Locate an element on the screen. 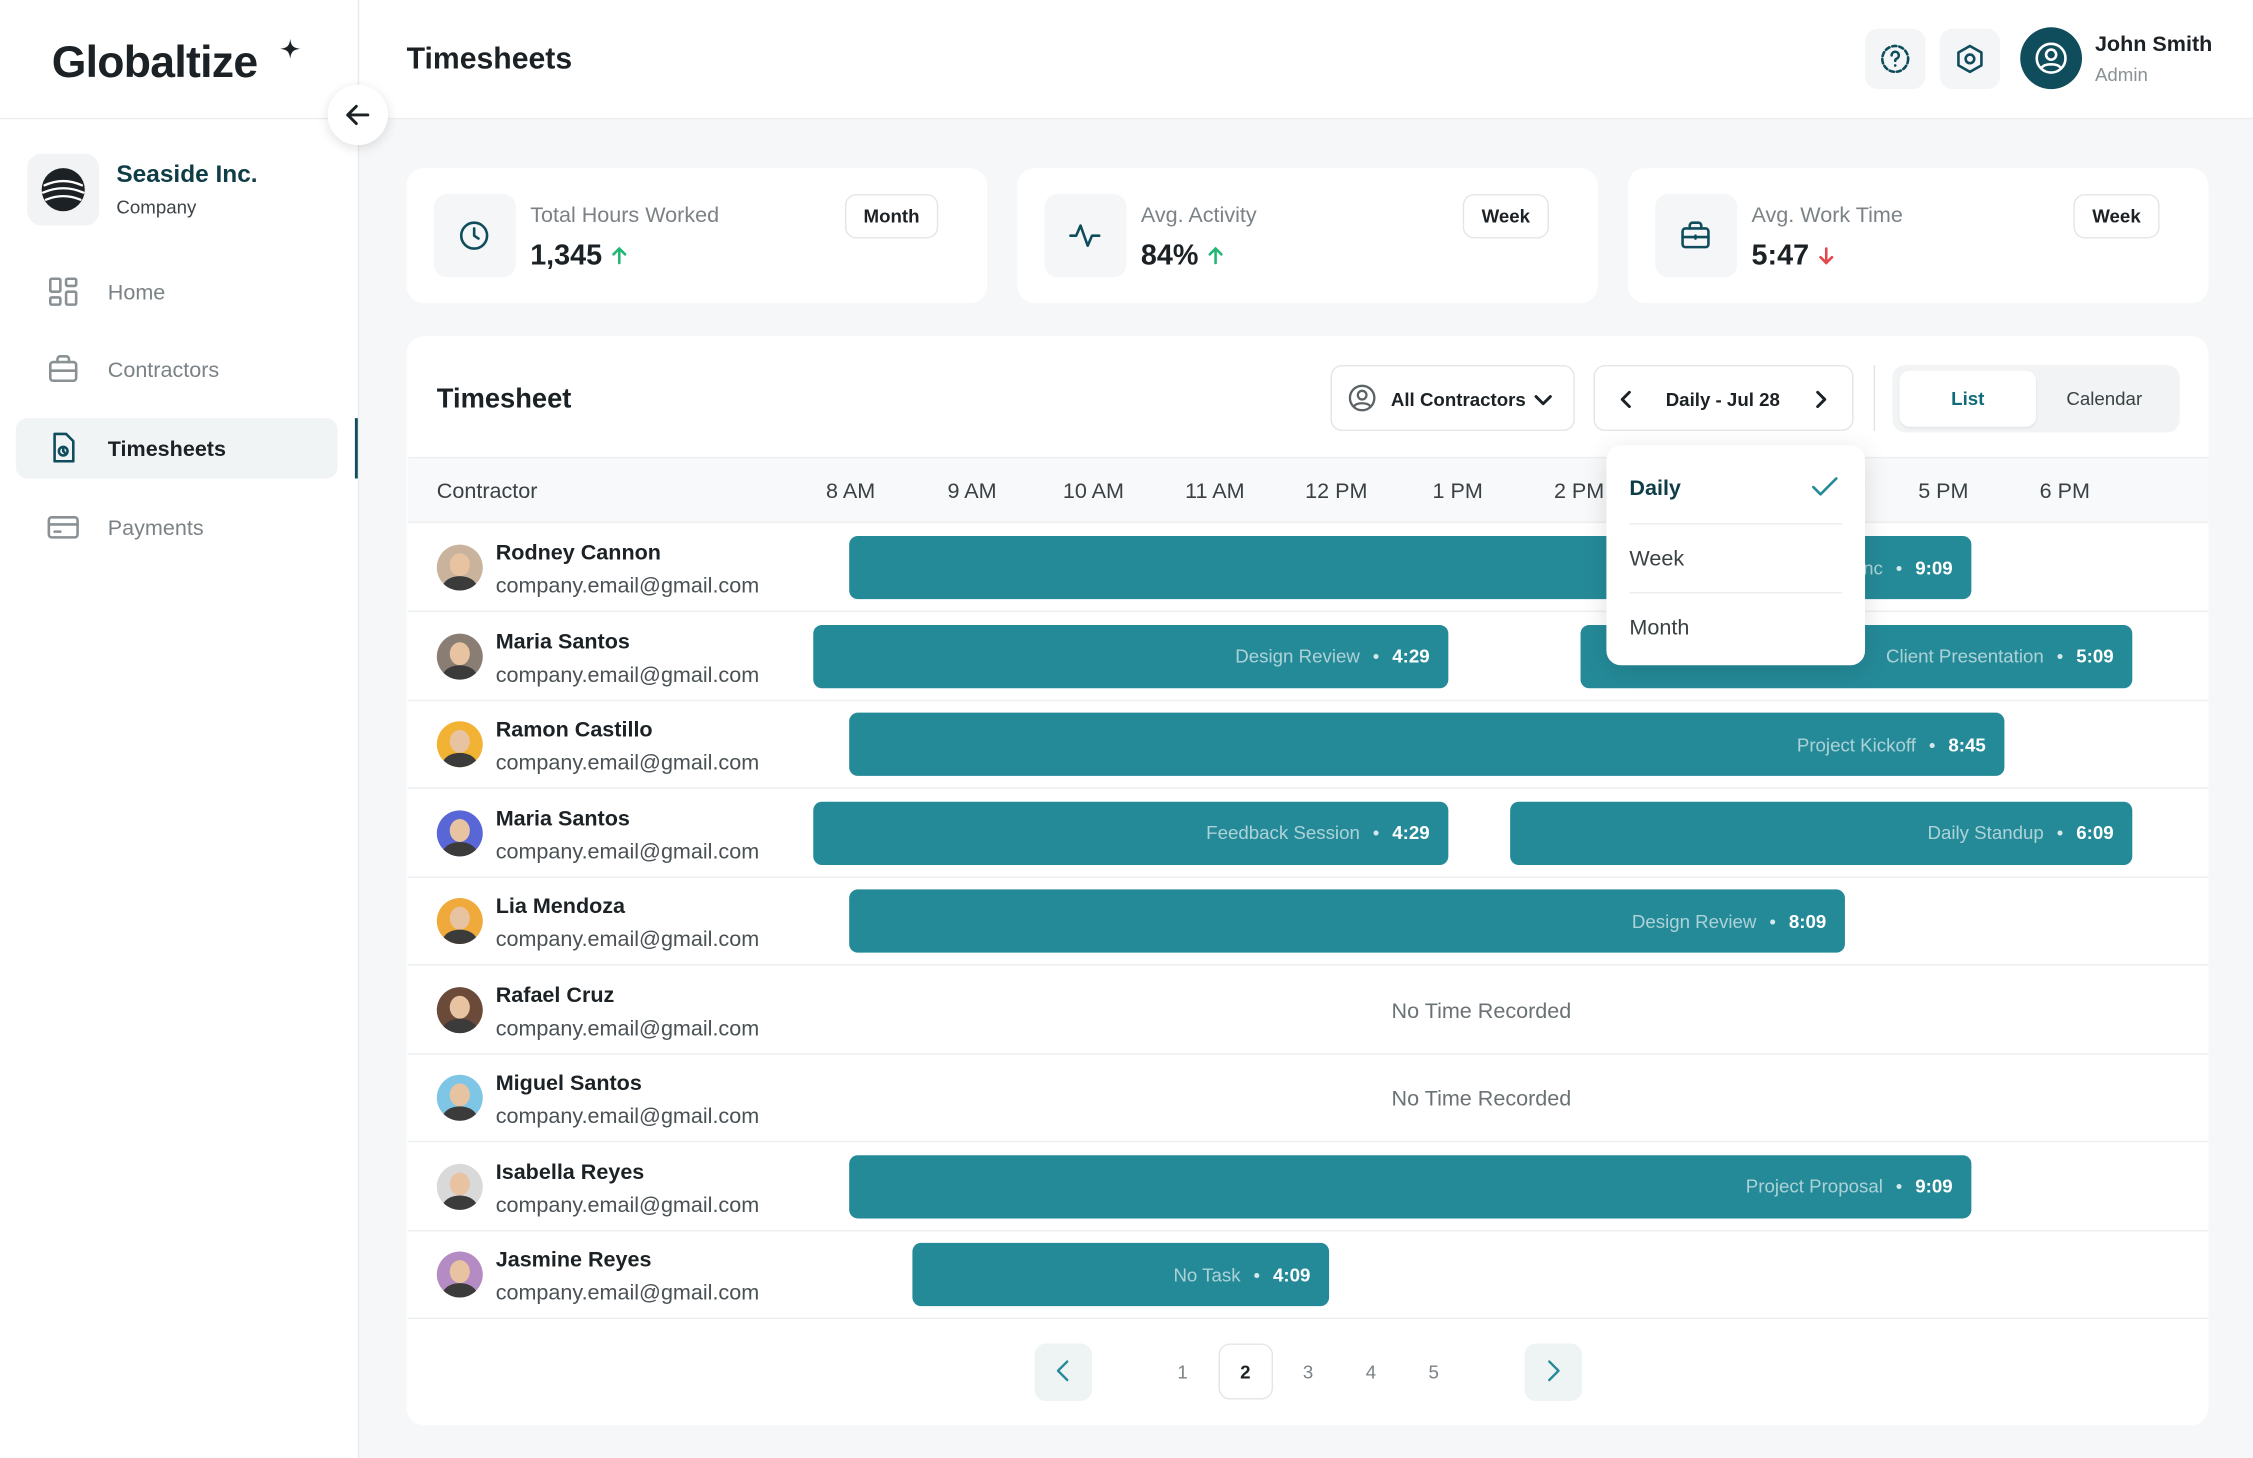  duration: 5:09 is located at coordinates (2095, 656).